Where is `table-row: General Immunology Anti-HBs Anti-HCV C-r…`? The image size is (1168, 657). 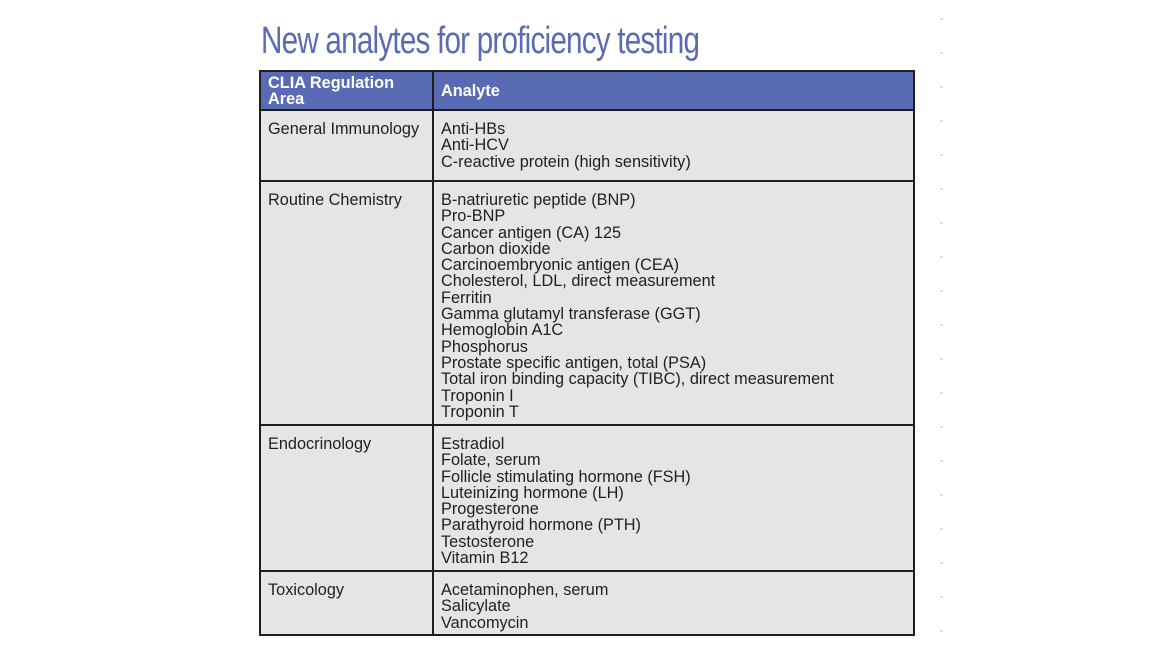
table-row: General Immunology Anti-HBs Anti-HCV C-r… is located at coordinates (587, 145).